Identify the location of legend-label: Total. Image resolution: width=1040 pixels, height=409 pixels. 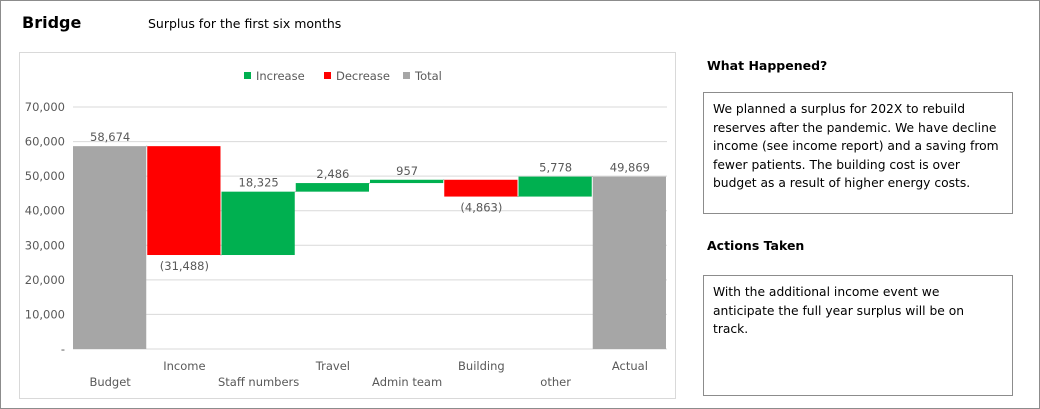
(428, 76).